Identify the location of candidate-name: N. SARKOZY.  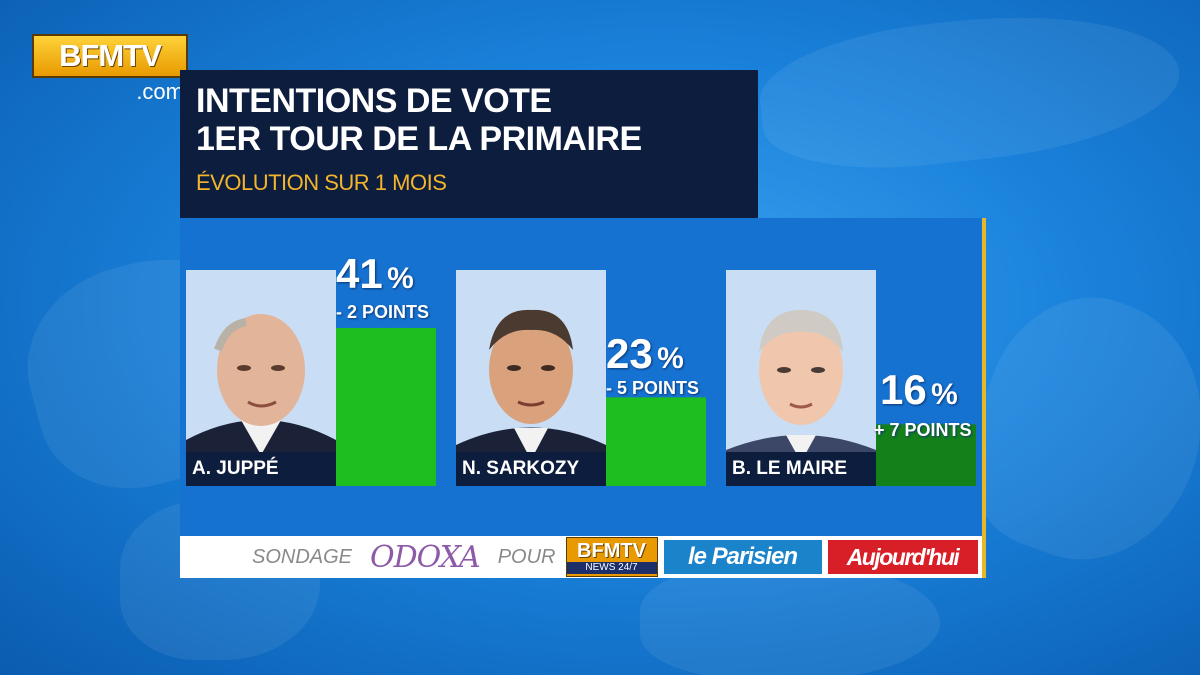
(531, 469).